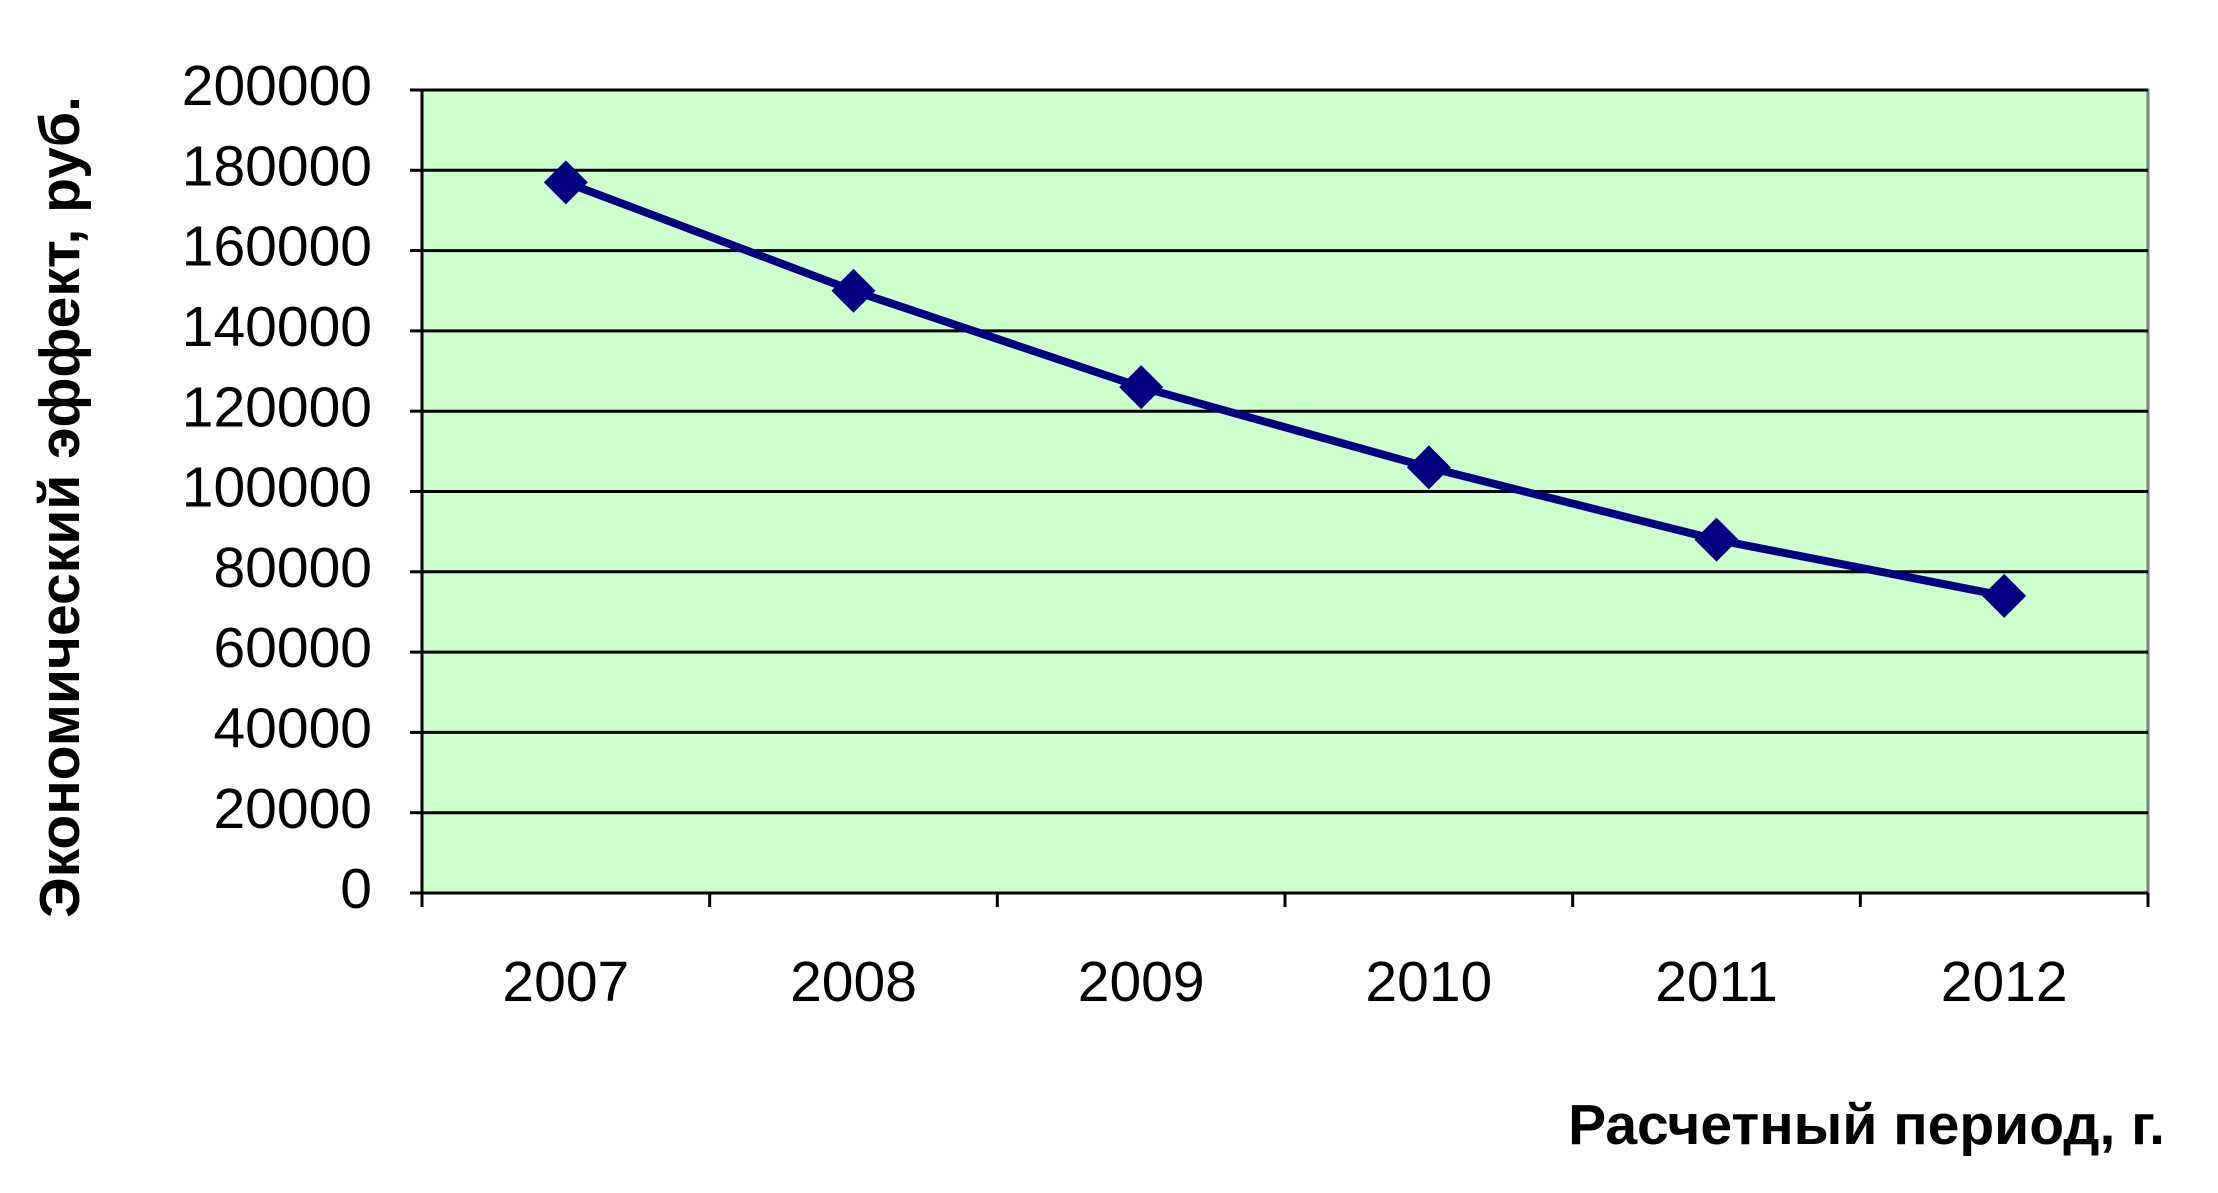 The height and width of the screenshot is (1193, 2218). Describe the element at coordinates (277, 407) in the screenshot. I see `y-tick-label: 120000` at that location.